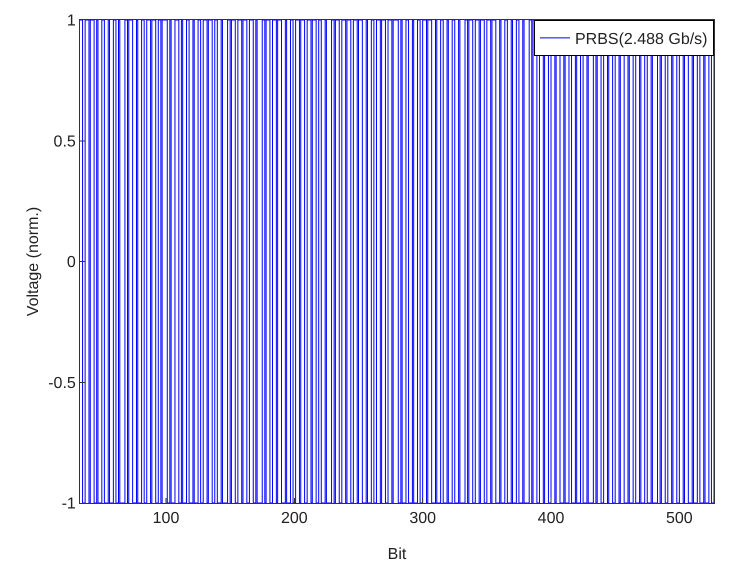 The width and height of the screenshot is (729, 563). What do you see at coordinates (422, 519) in the screenshot?
I see `x-tick-label: 300` at bounding box center [422, 519].